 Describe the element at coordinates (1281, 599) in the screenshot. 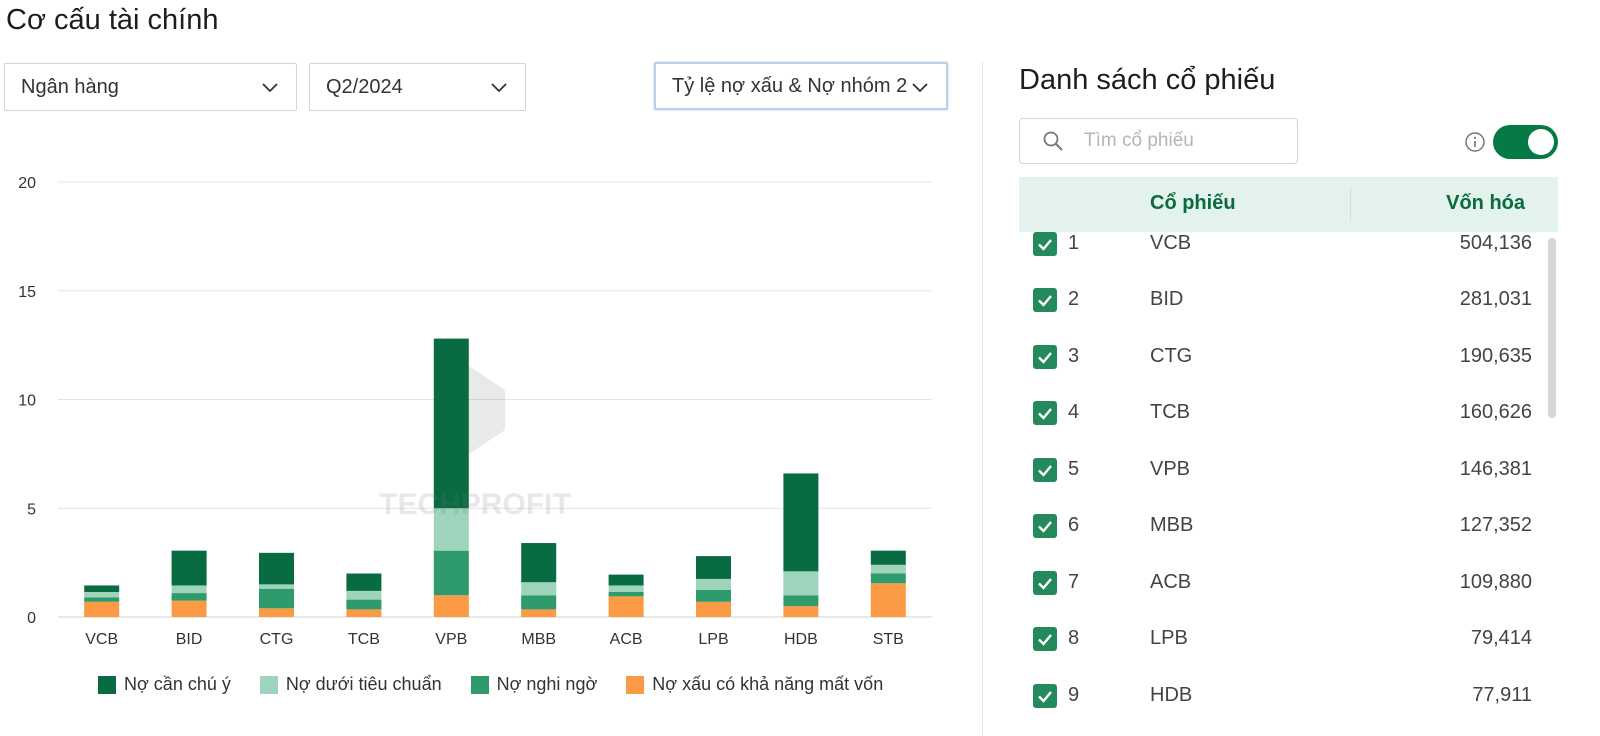

I see `table-row: 7 ACB 109,880` at that location.